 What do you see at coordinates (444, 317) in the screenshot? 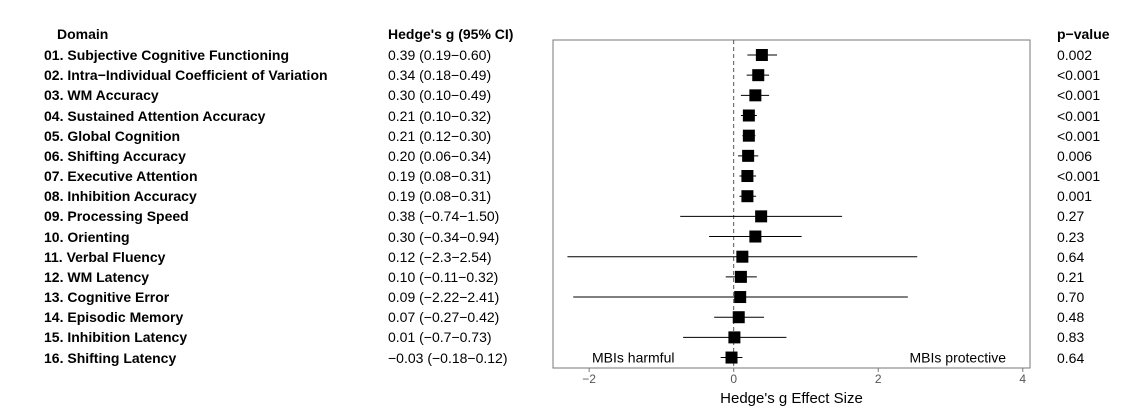
I see `effect-ci-text: 0.07 (−0.27−0.42)` at bounding box center [444, 317].